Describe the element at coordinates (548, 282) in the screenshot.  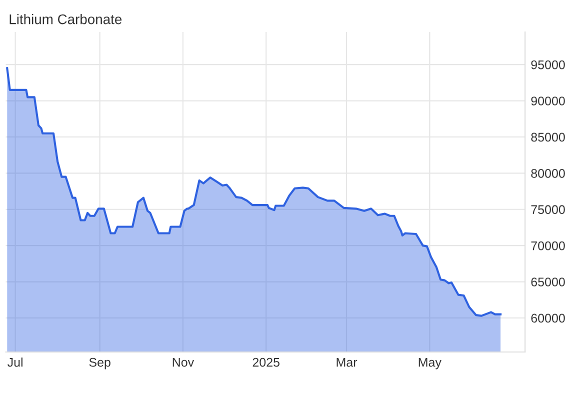
I see `y-tick-label: 65000` at that location.